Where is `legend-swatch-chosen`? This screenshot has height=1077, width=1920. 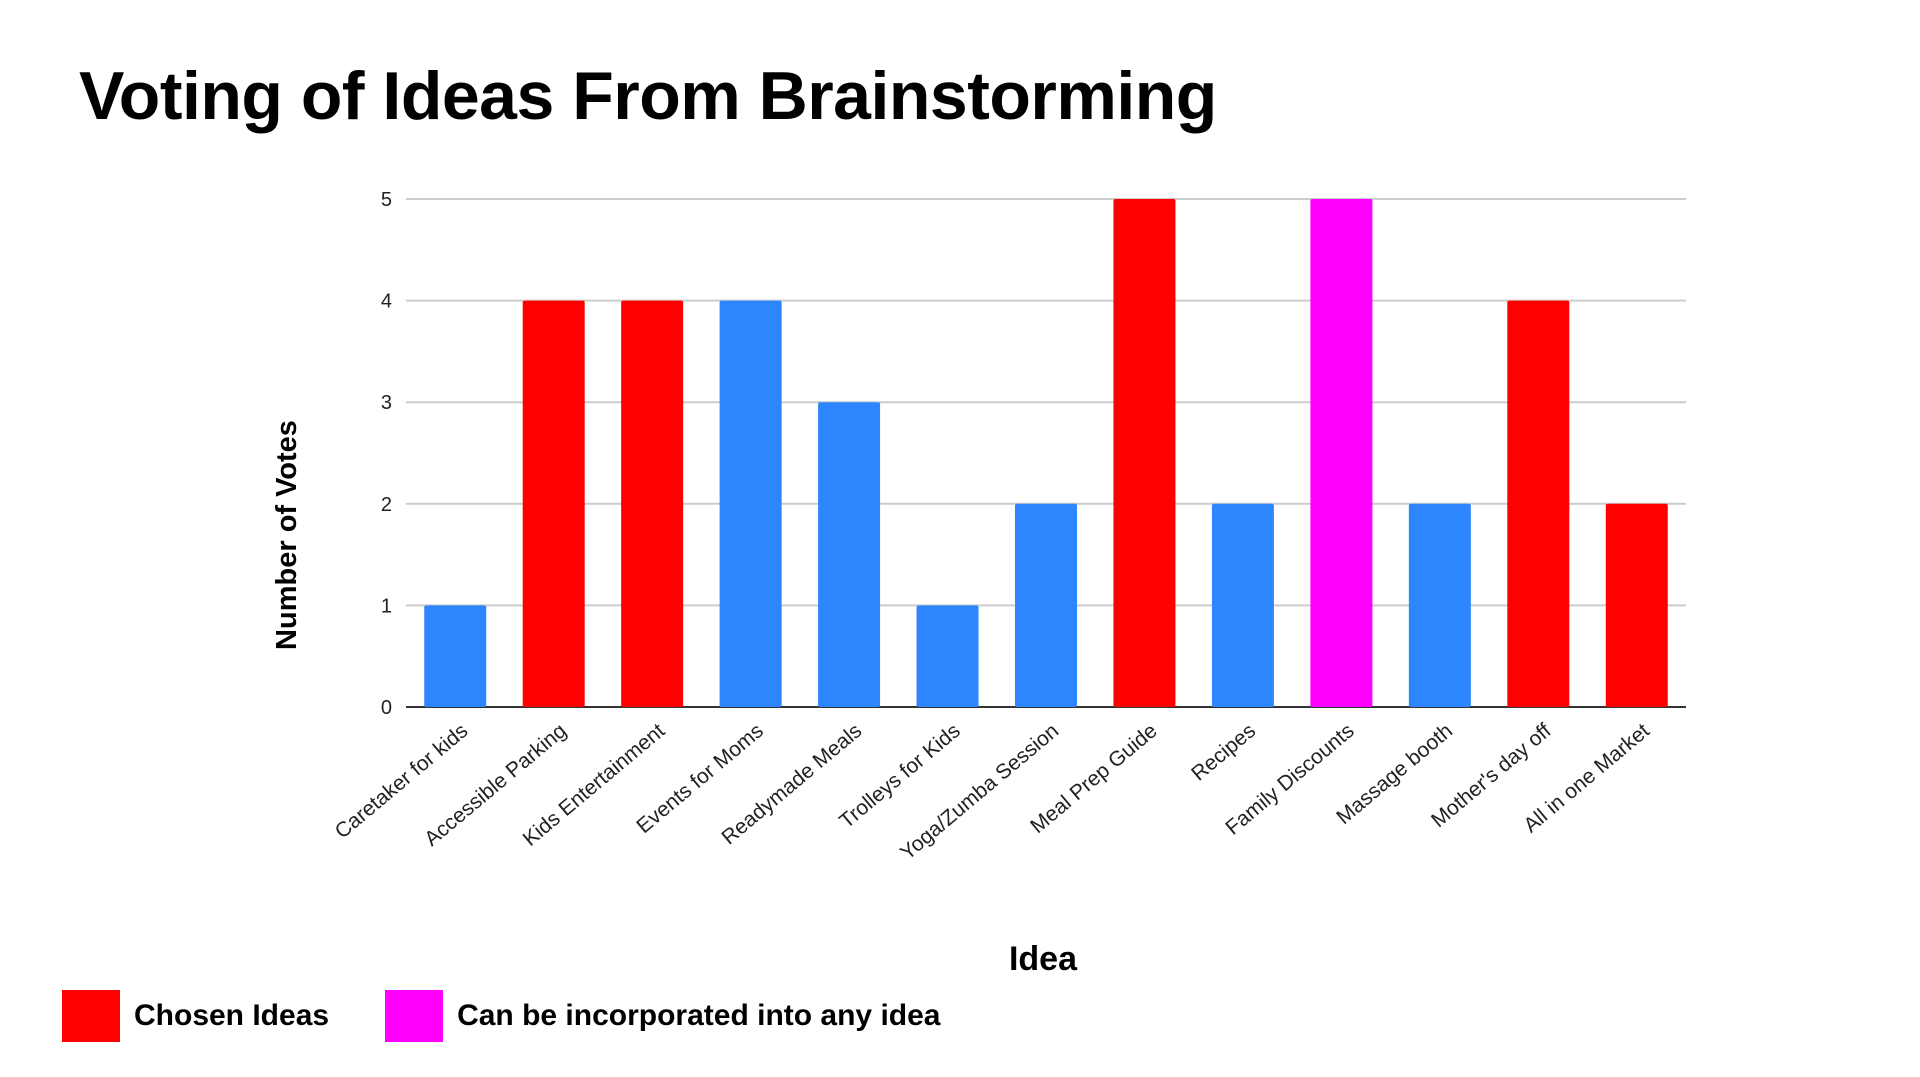 legend-swatch-chosen is located at coordinates (91, 1016).